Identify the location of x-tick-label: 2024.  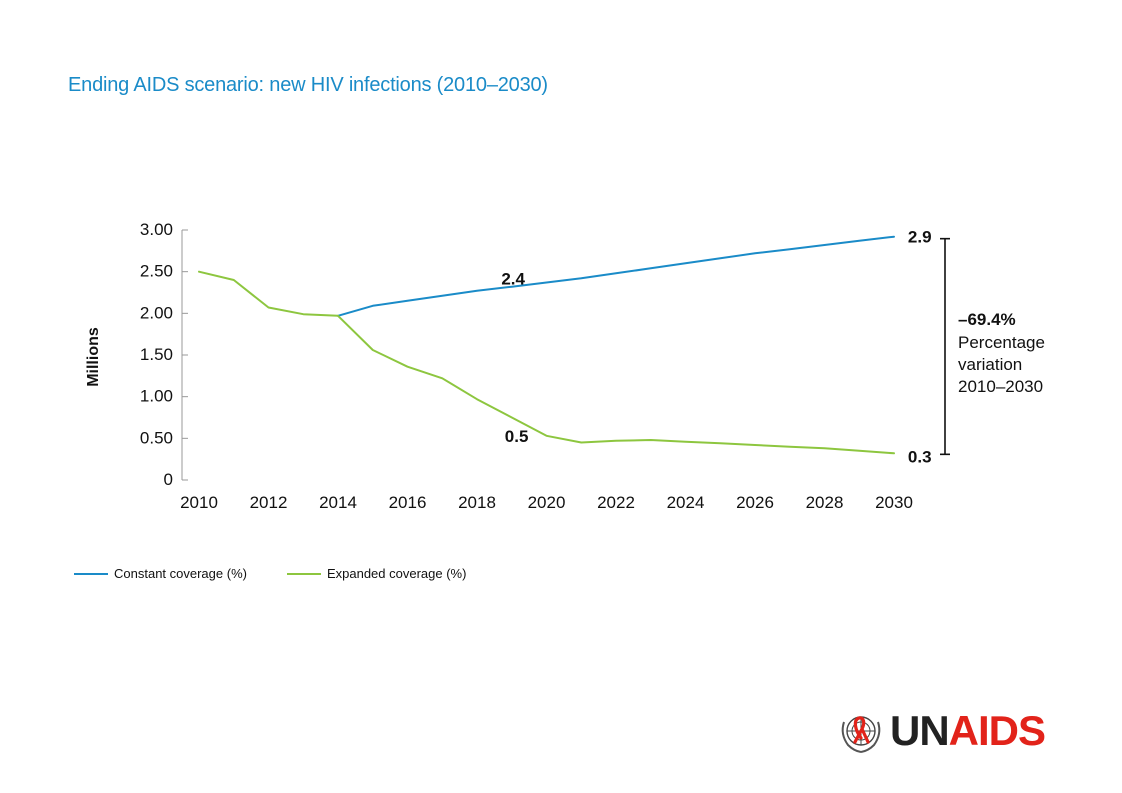
(686, 502).